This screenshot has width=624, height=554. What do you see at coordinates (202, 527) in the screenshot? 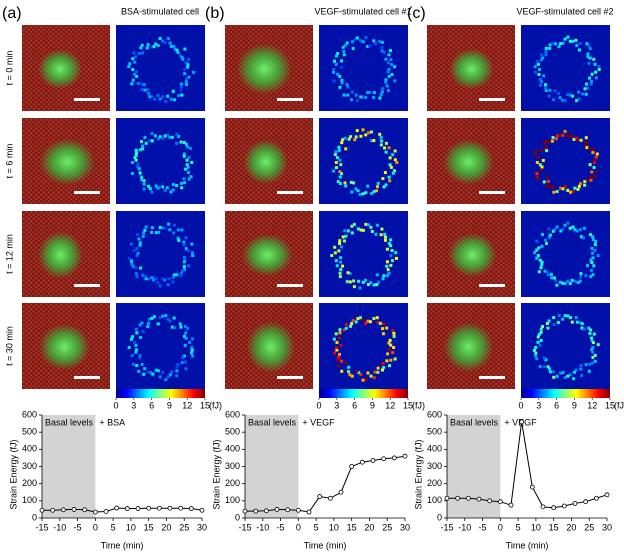
I see `x-tick-label: 30` at bounding box center [202, 527].